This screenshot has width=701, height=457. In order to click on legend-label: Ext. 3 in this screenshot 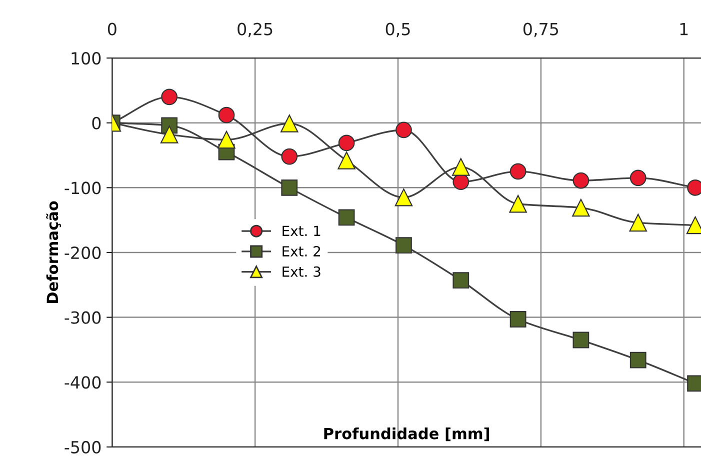, I will do `click(301, 271)`.